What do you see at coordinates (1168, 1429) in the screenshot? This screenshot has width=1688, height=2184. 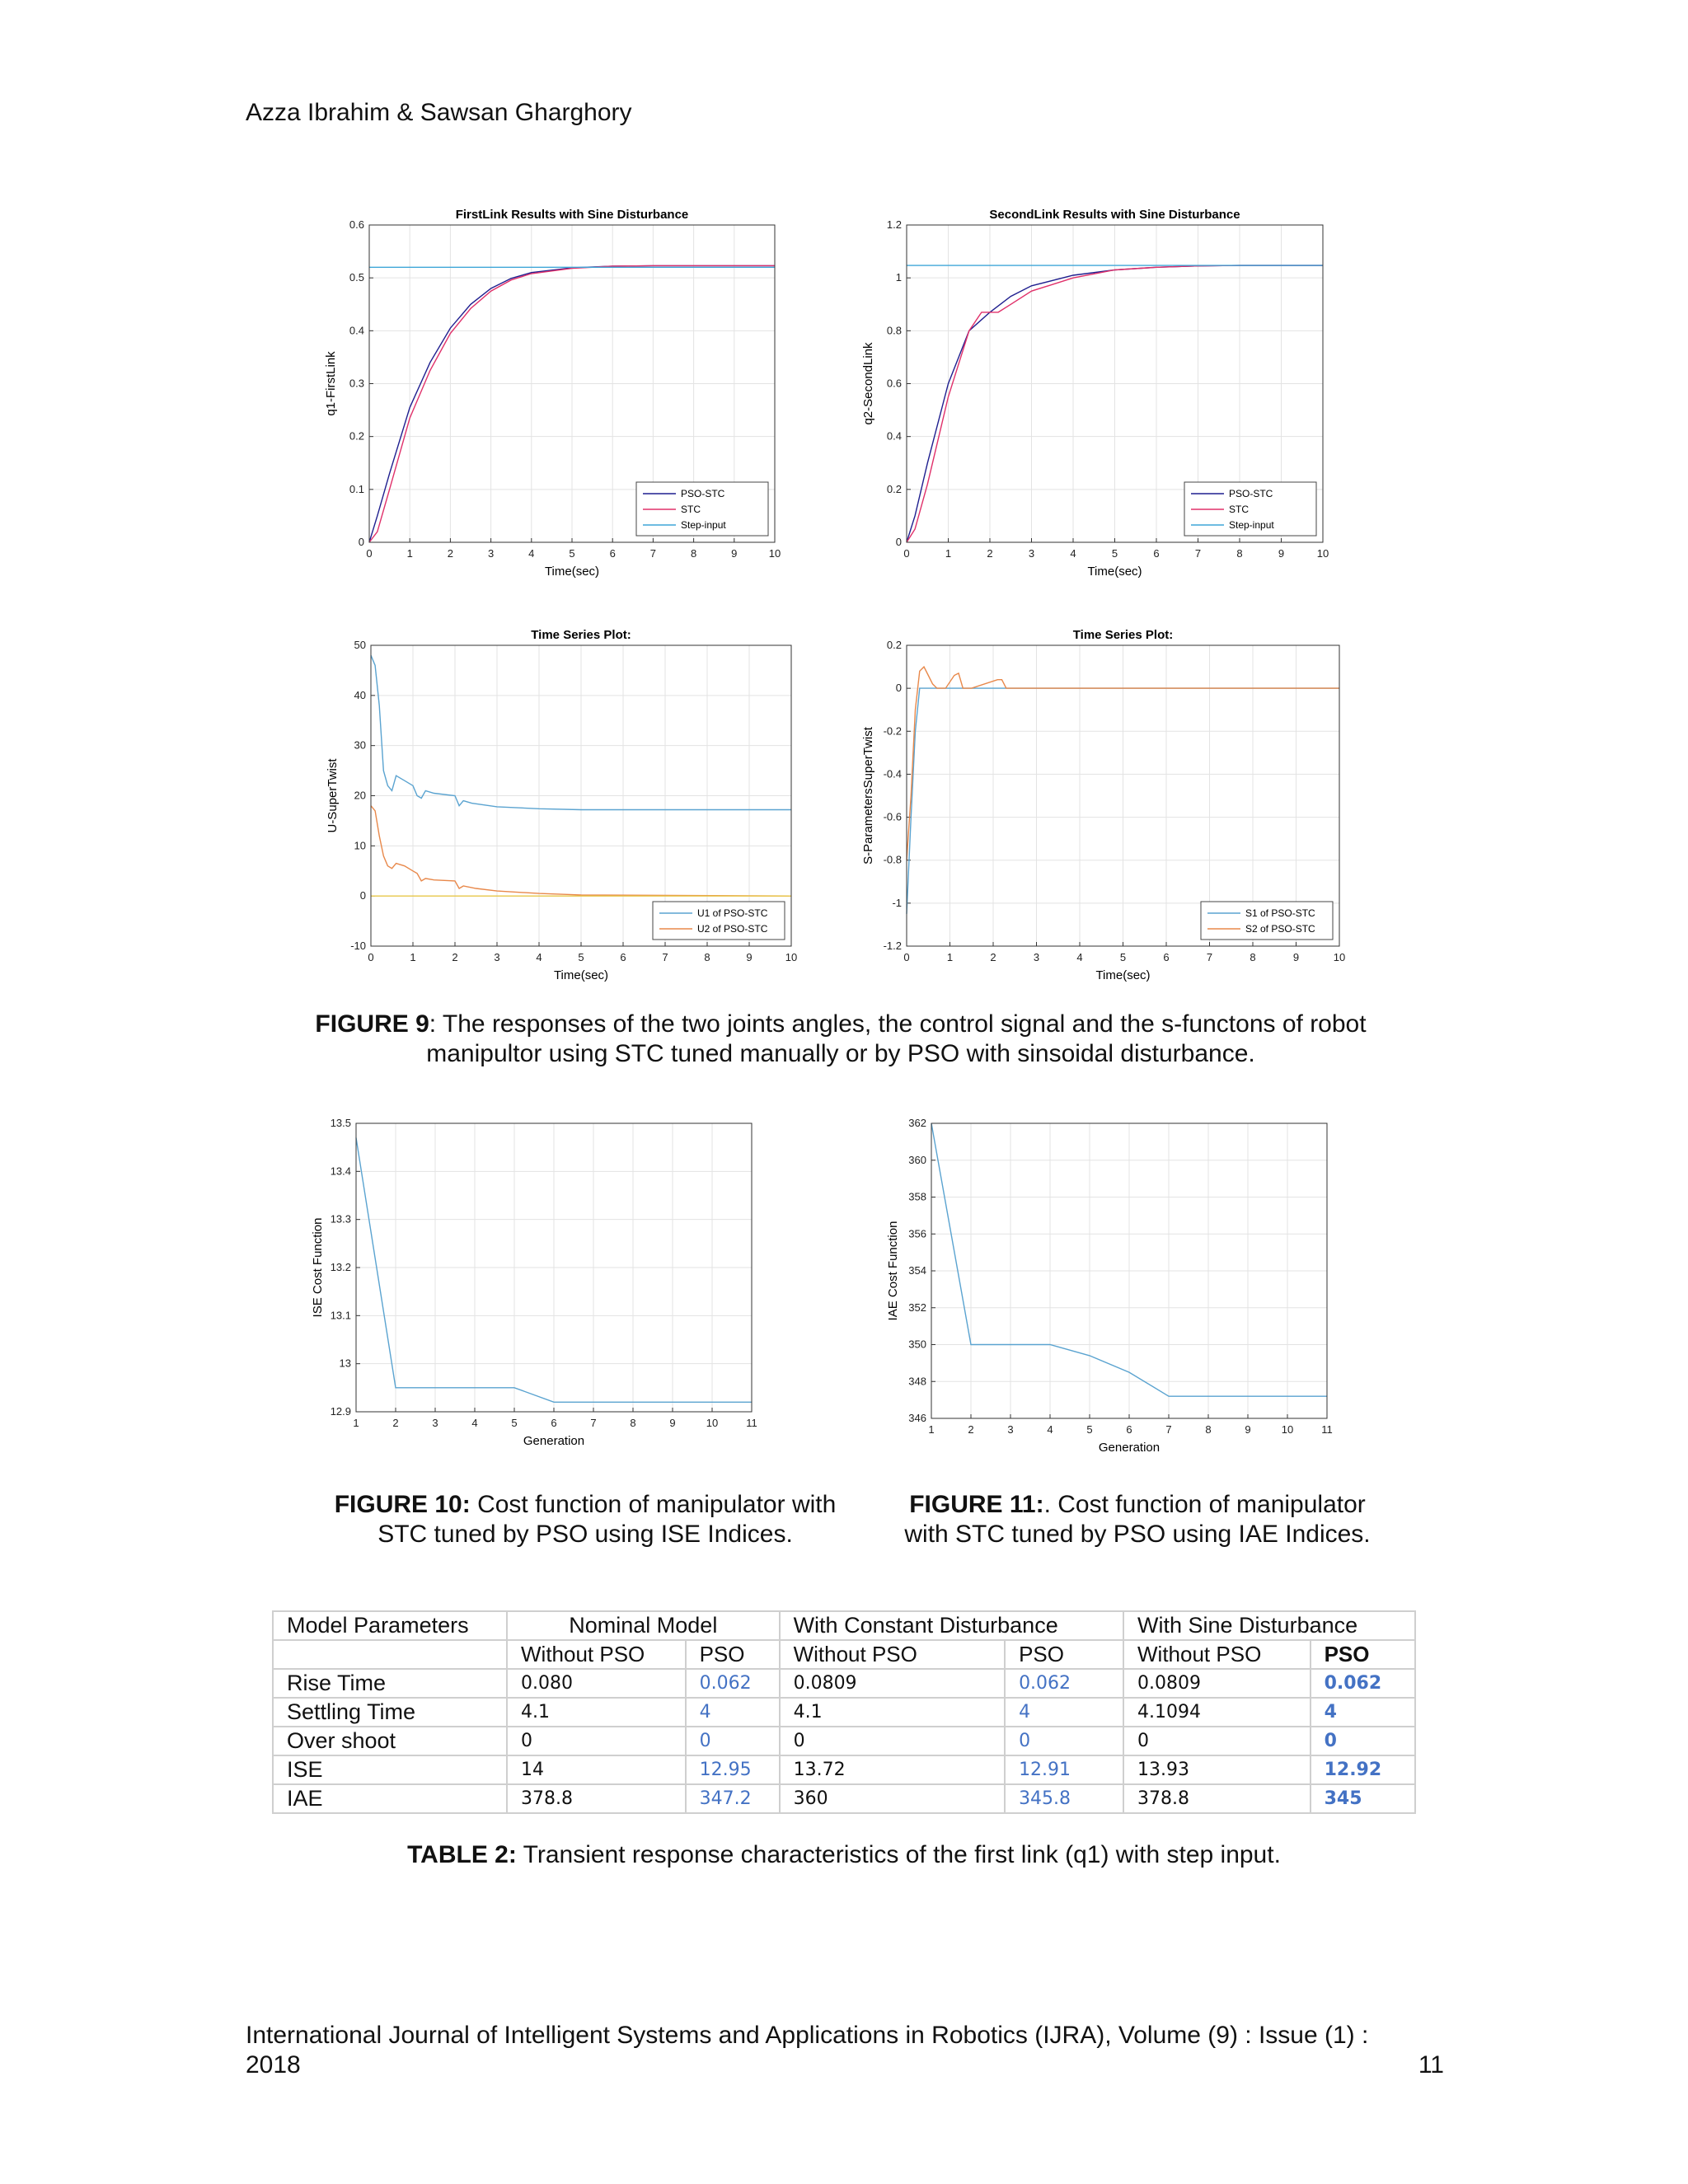 I see `x-tick-label: 7` at bounding box center [1168, 1429].